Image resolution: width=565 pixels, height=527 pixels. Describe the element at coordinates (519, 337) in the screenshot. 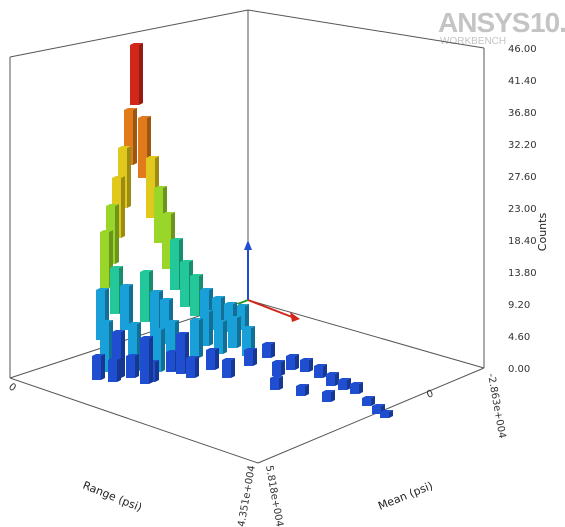

I see `z-tick-label: 4.60` at that location.